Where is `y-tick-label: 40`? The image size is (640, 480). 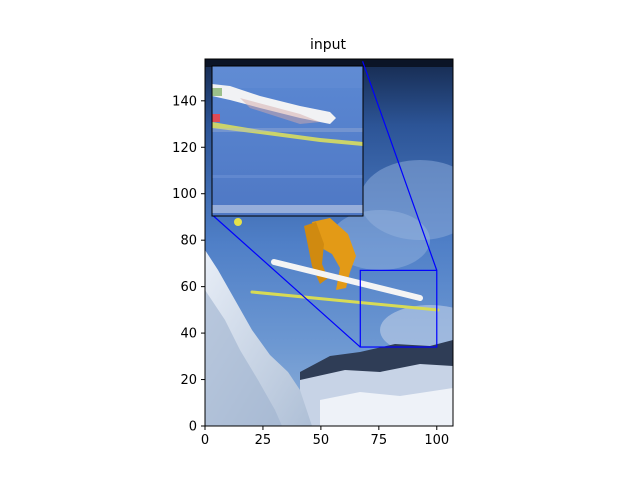 y-tick-label: 40 is located at coordinates (188, 334).